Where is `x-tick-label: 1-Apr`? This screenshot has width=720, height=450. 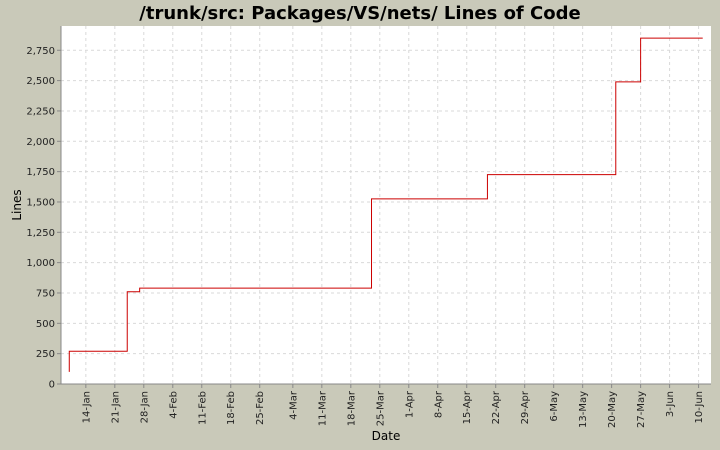
x-tick-label: 1-Apr is located at coordinates (409, 404).